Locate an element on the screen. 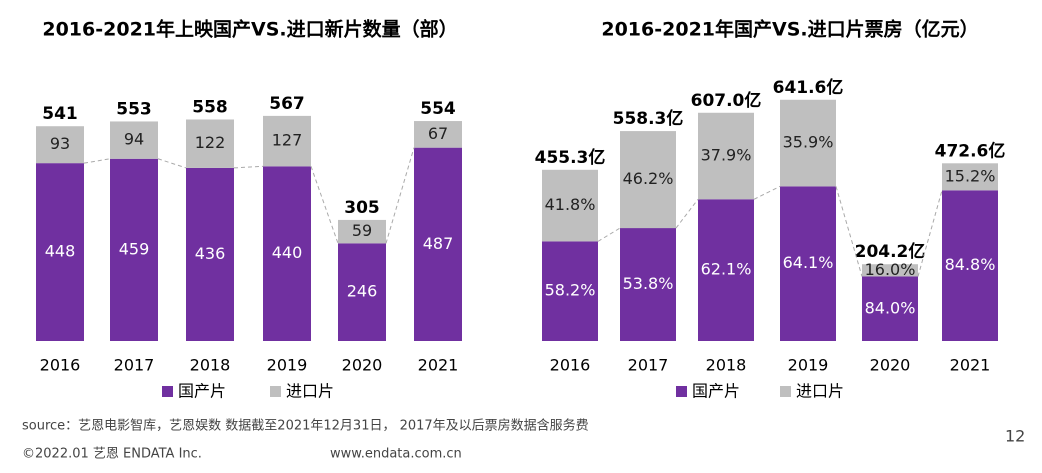 The image size is (1042, 473). segment-label: 15.2% is located at coordinates (970, 175).